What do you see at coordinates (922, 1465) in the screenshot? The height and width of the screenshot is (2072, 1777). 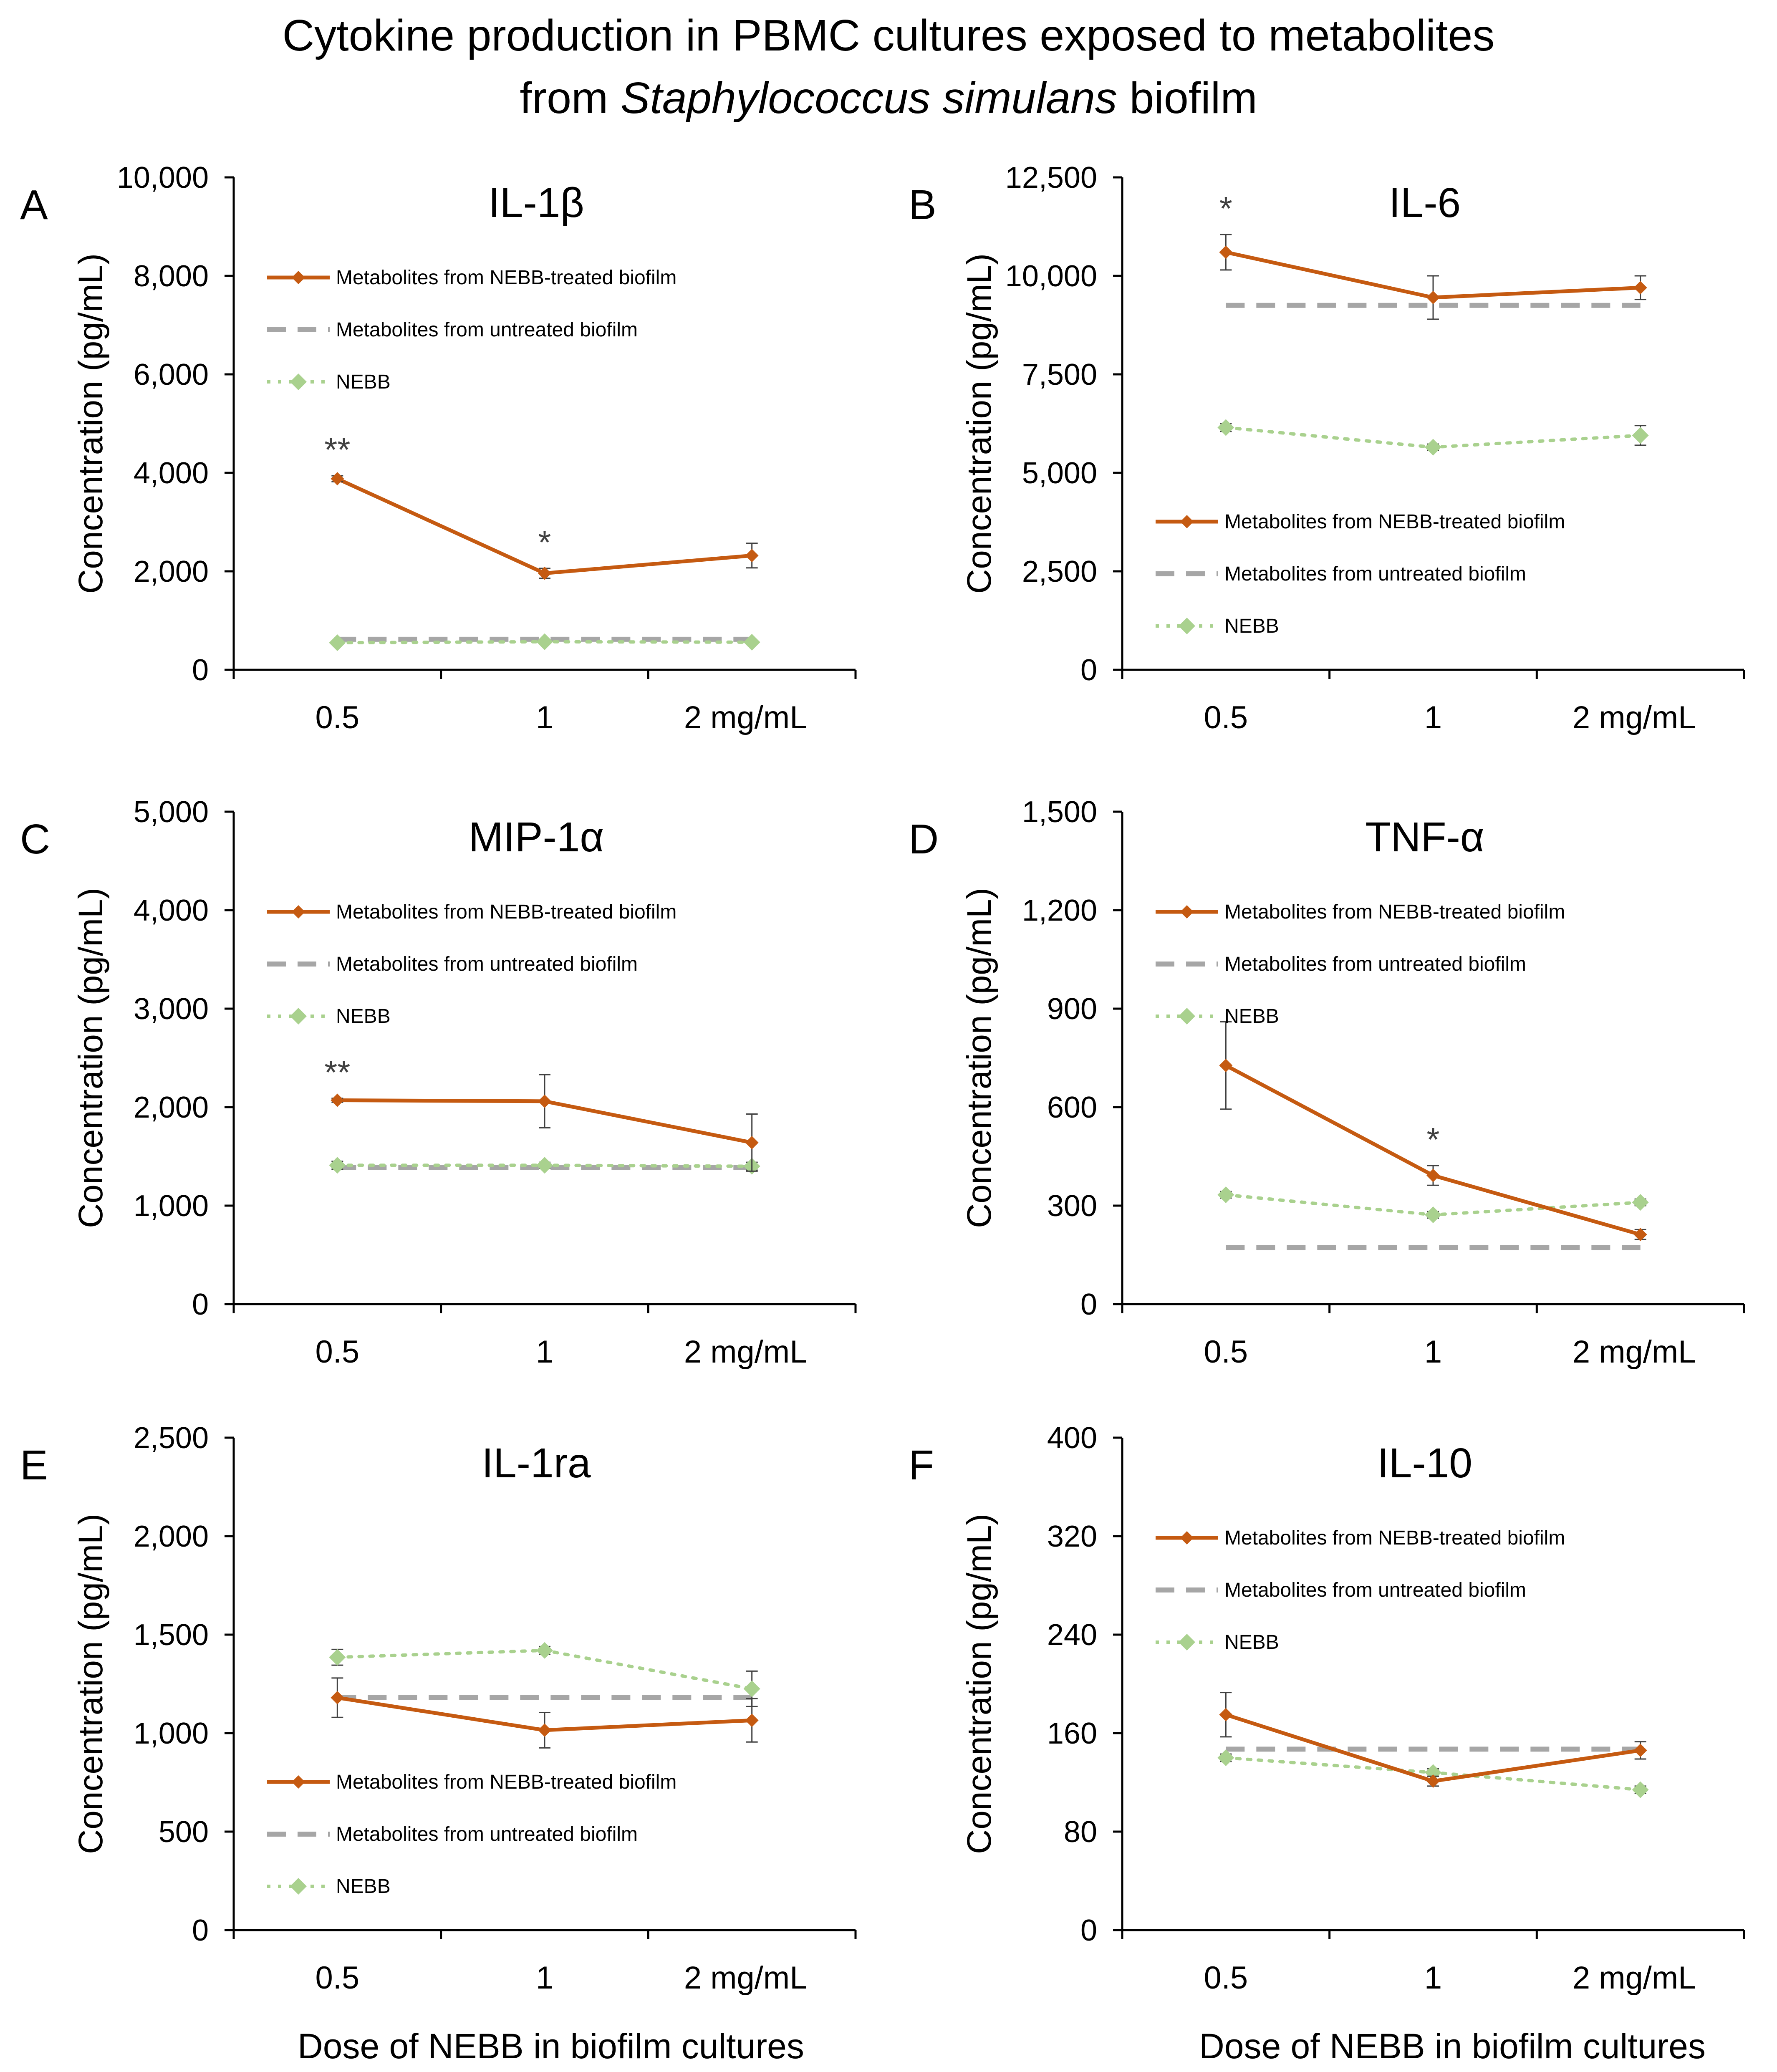 I see `panel-label: F` at bounding box center [922, 1465].